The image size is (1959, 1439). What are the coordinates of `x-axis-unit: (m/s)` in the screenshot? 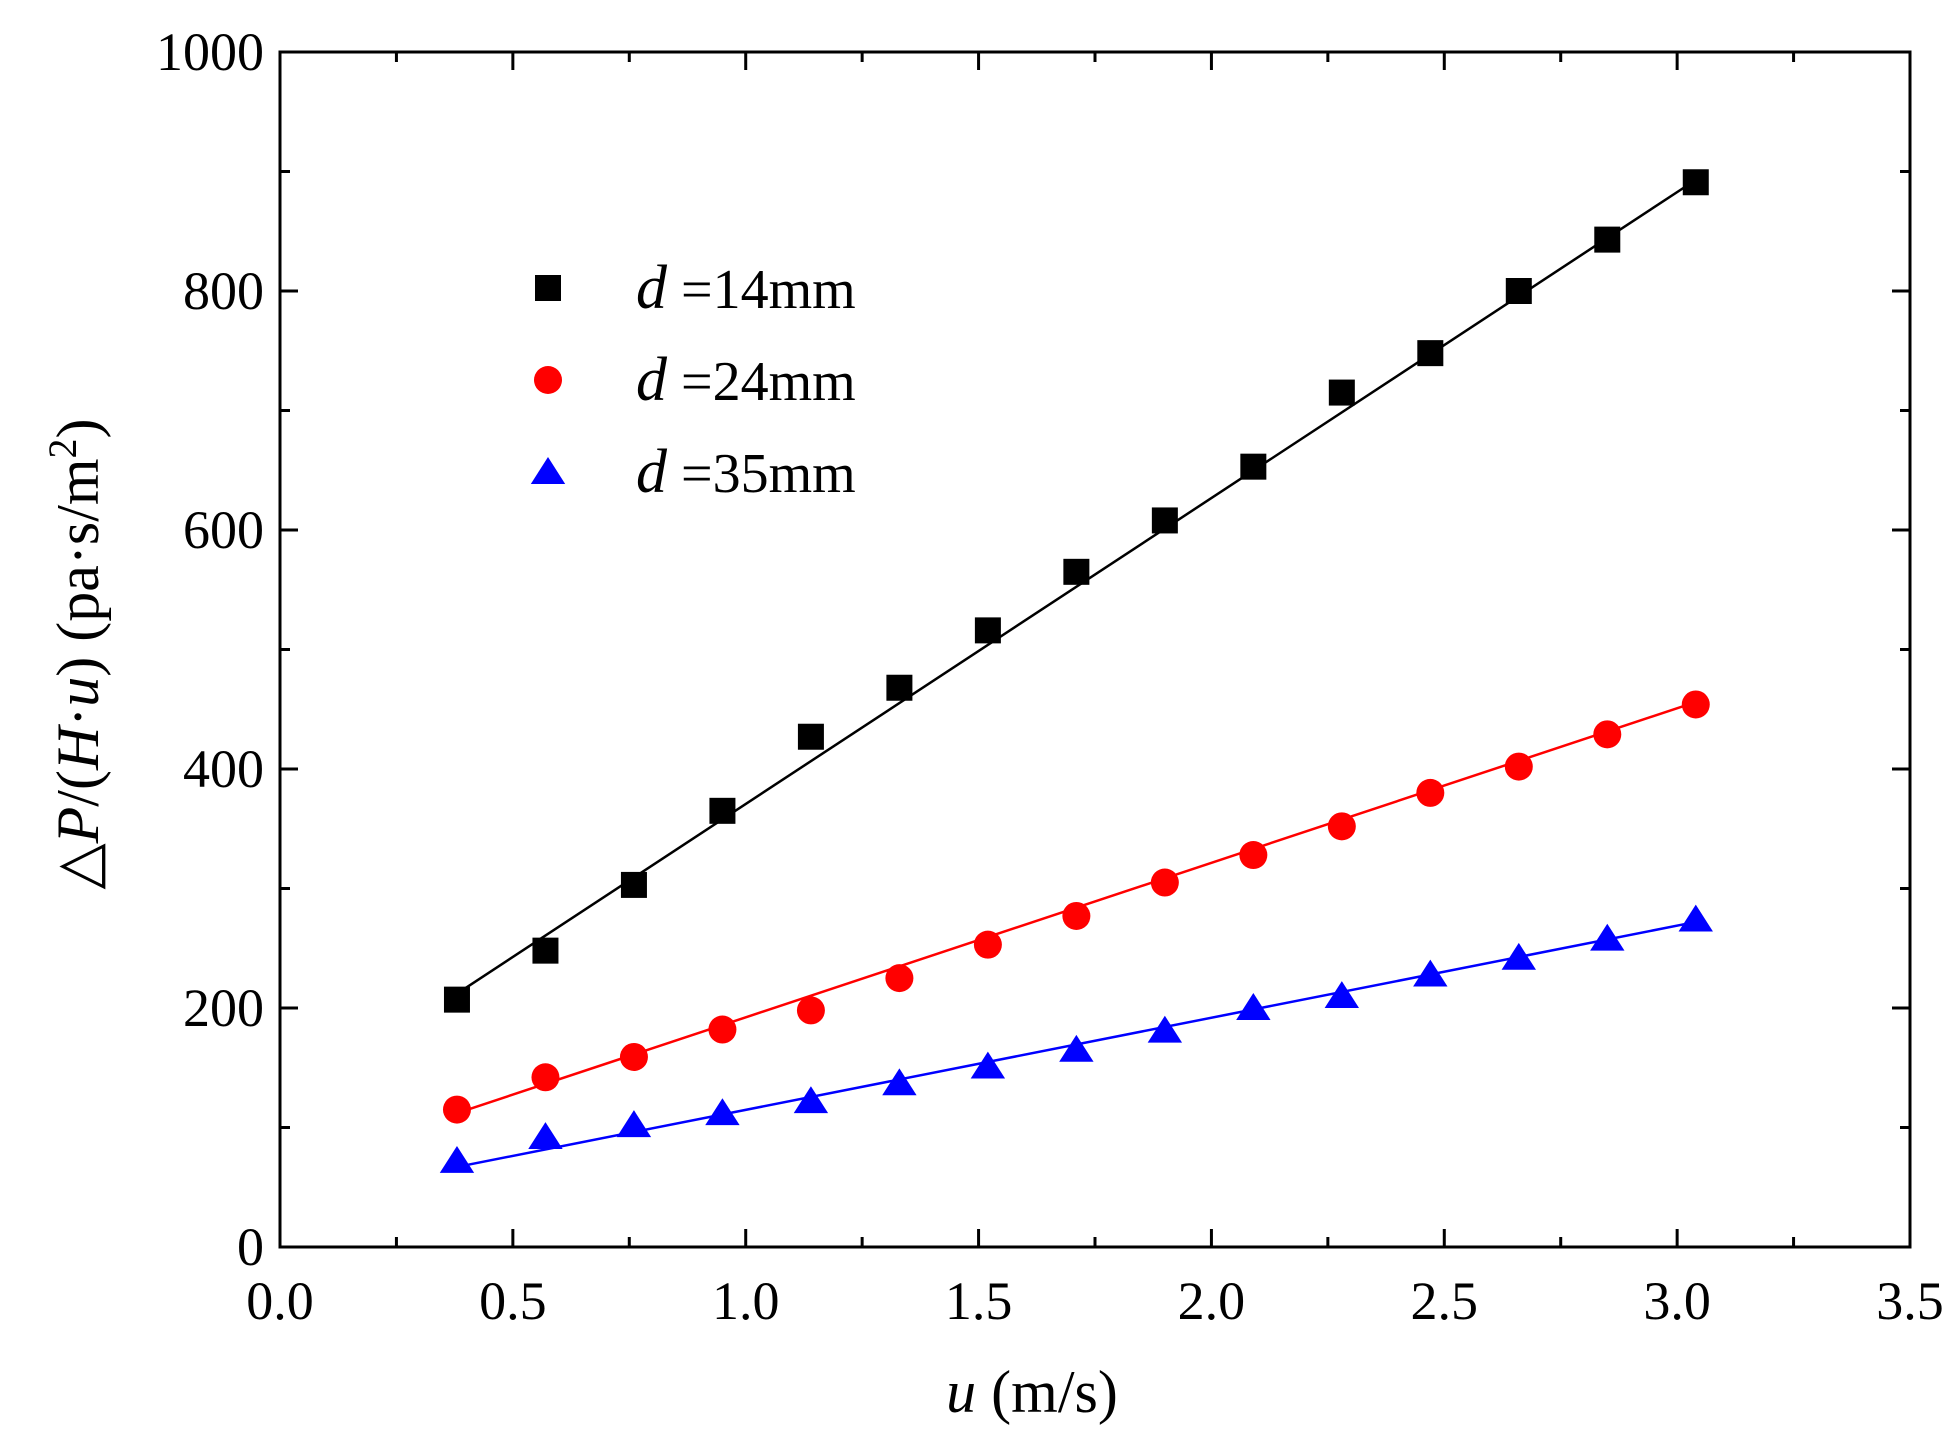 It's located at (1047, 1392).